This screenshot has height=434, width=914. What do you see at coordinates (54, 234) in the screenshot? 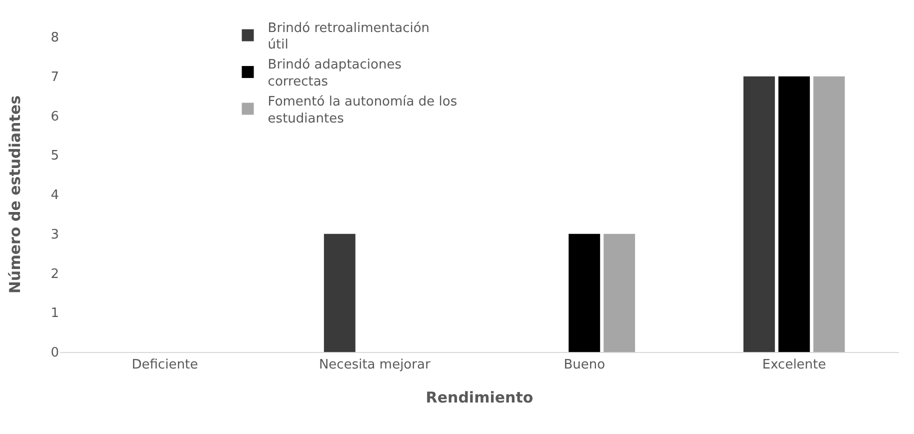
I see `y-tick-label: 3` at bounding box center [54, 234].